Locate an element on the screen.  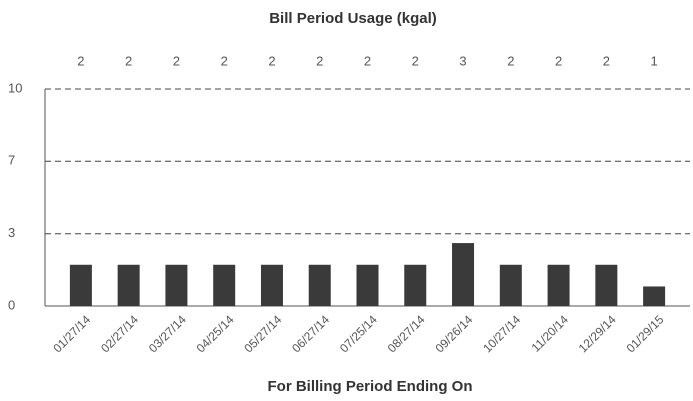
value-label: 1 is located at coordinates (653, 60).